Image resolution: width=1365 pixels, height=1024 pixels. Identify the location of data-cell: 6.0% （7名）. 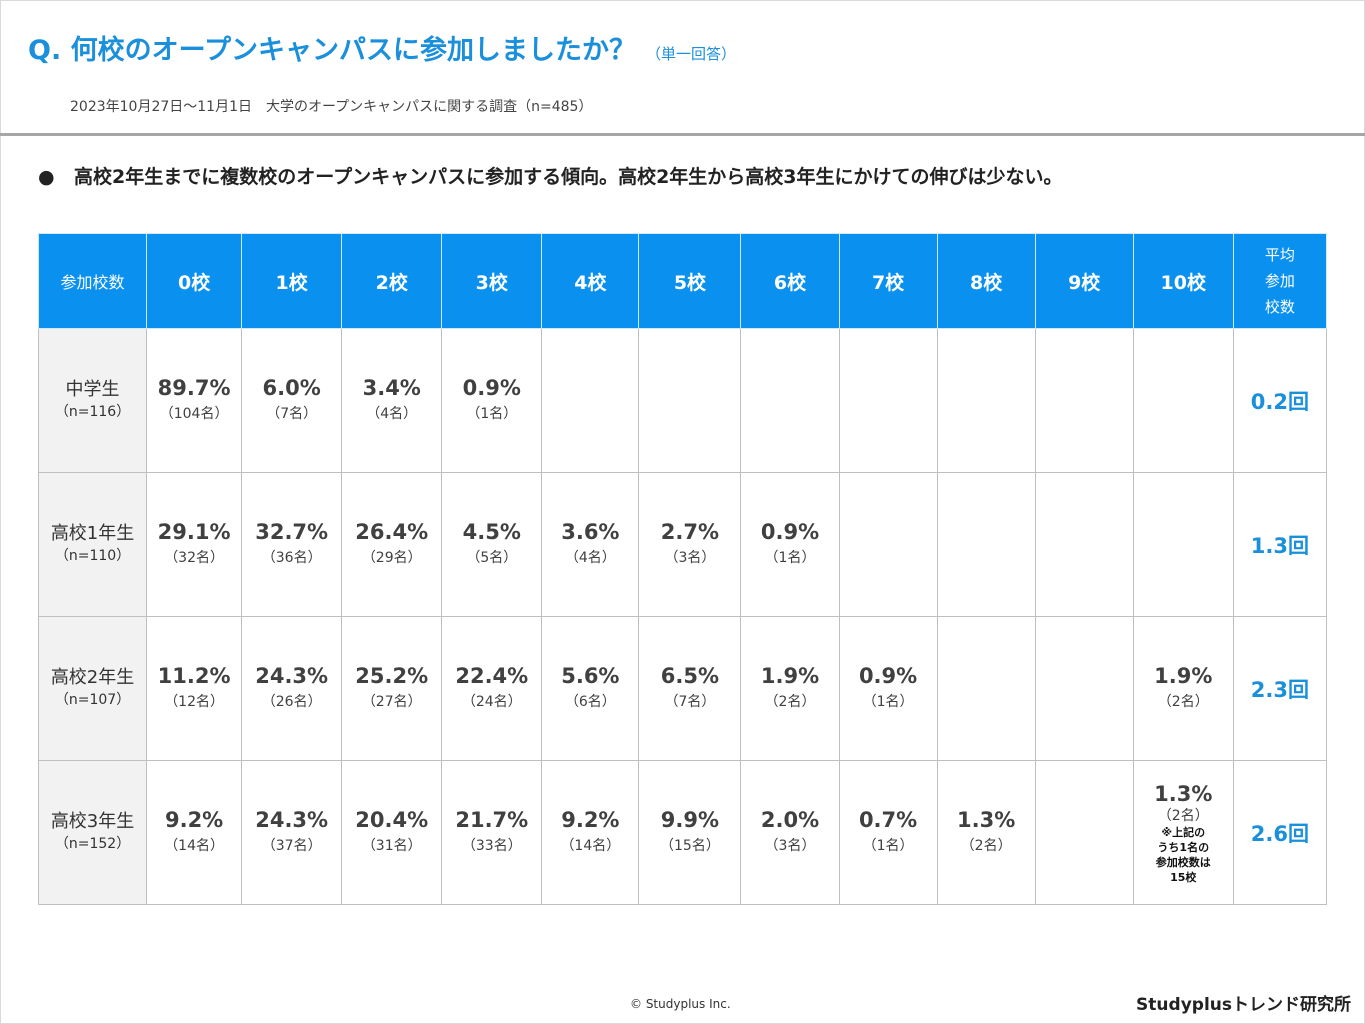
(292, 400).